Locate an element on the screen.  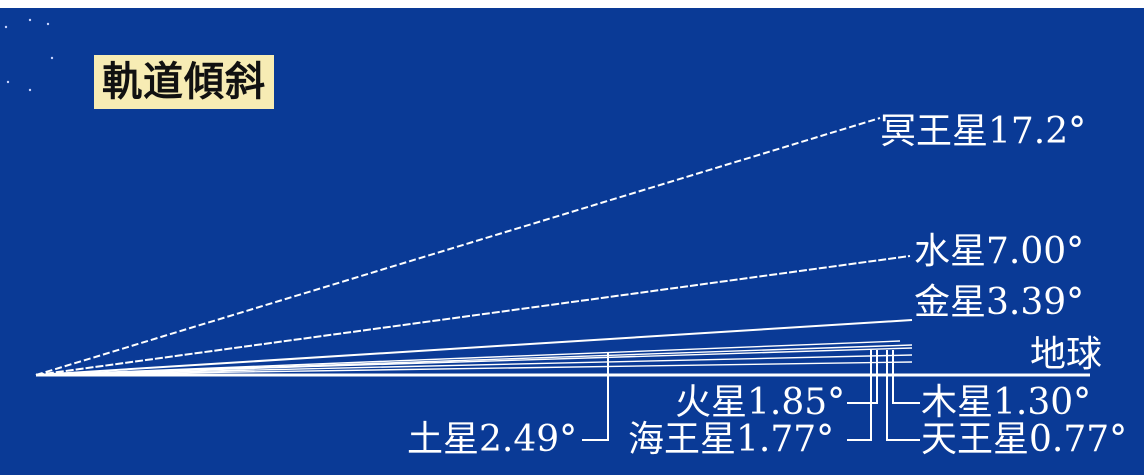
orbit-line-jupiter is located at coordinates (474, 365).